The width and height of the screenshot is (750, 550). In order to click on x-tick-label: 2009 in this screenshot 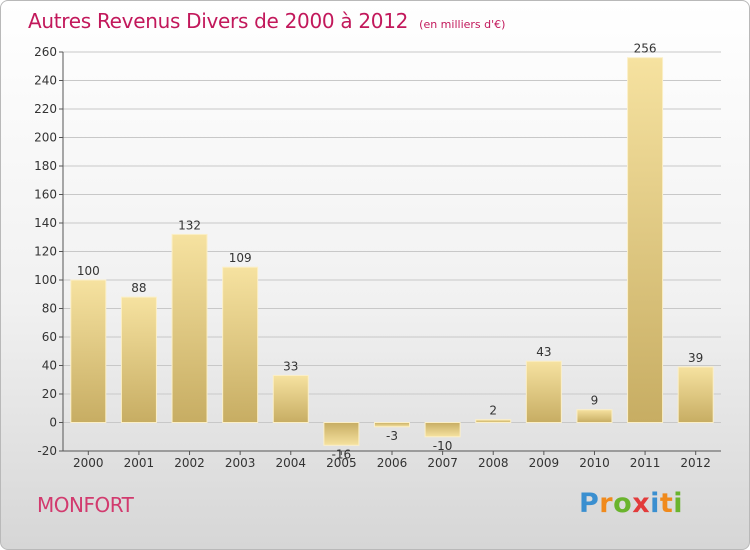, I will do `click(544, 463)`.